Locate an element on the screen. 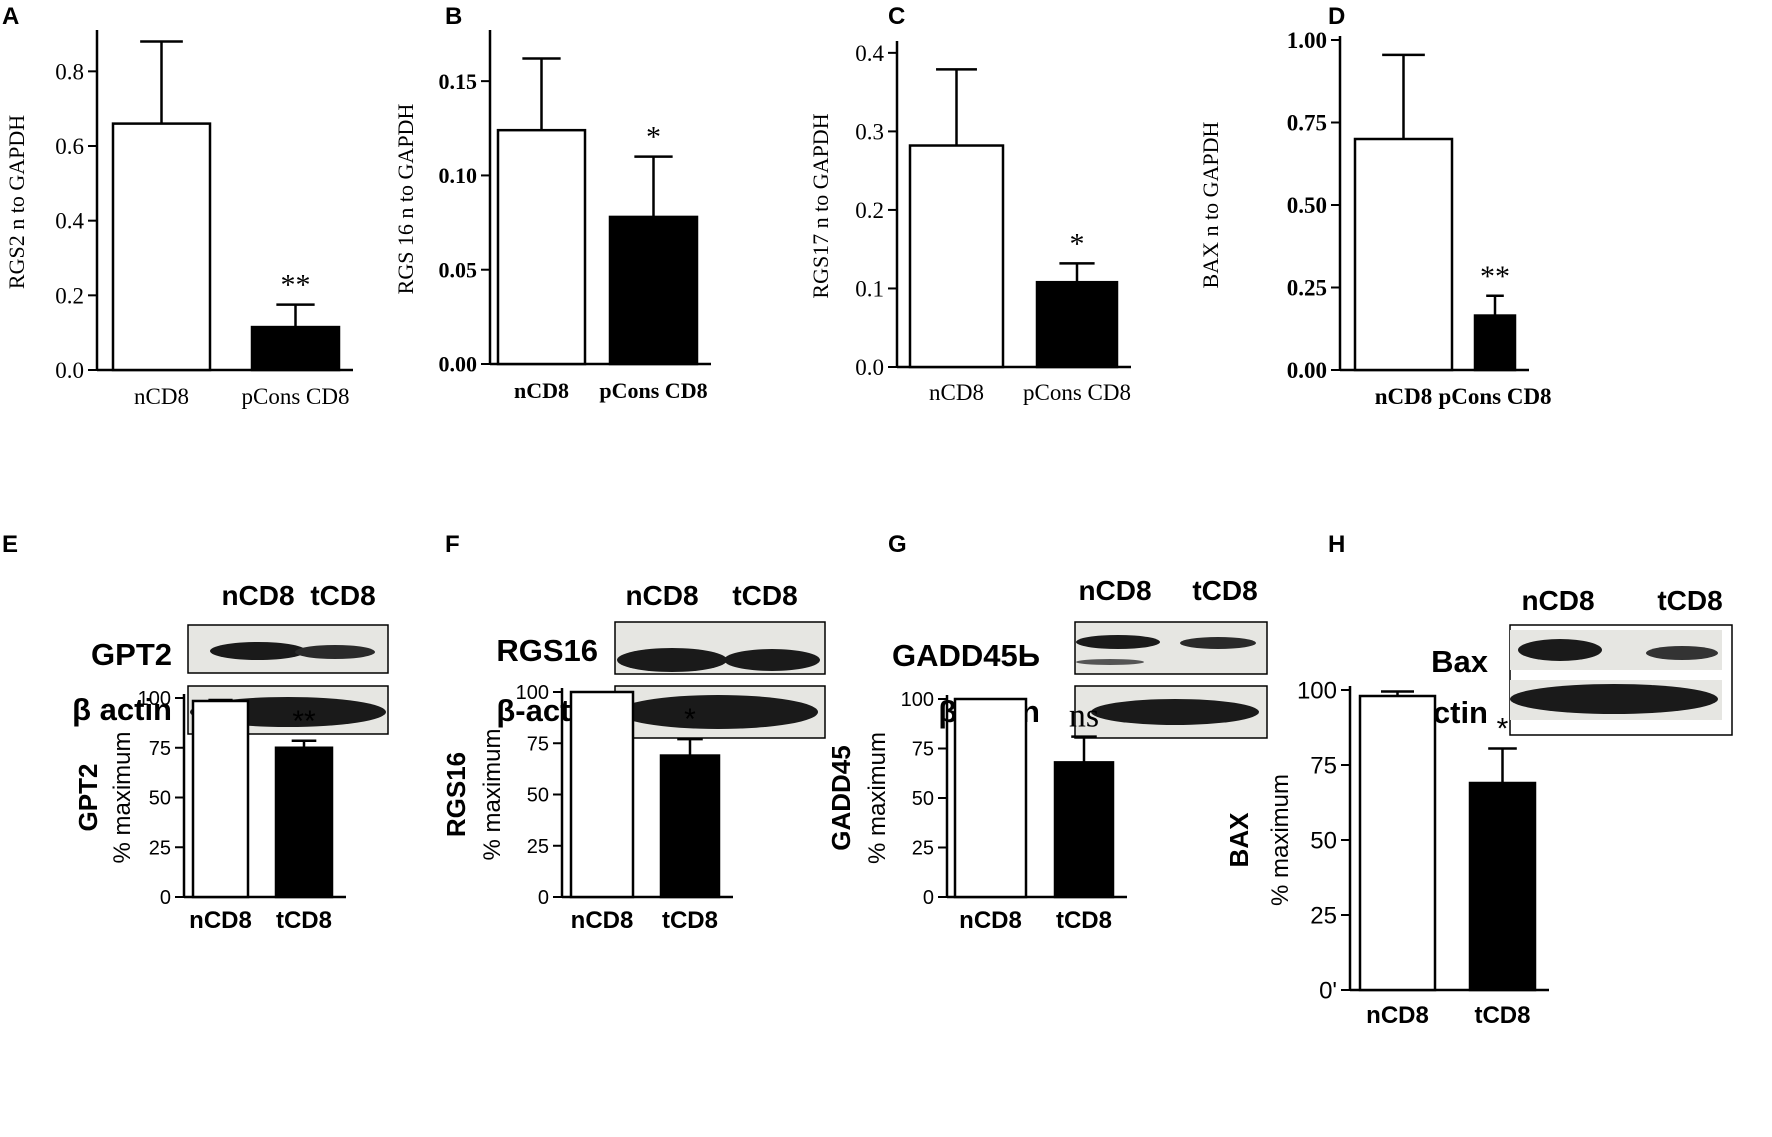 This screenshot has height=1137, width=1772. blot-row-label: Bax is located at coordinates (1460, 661).